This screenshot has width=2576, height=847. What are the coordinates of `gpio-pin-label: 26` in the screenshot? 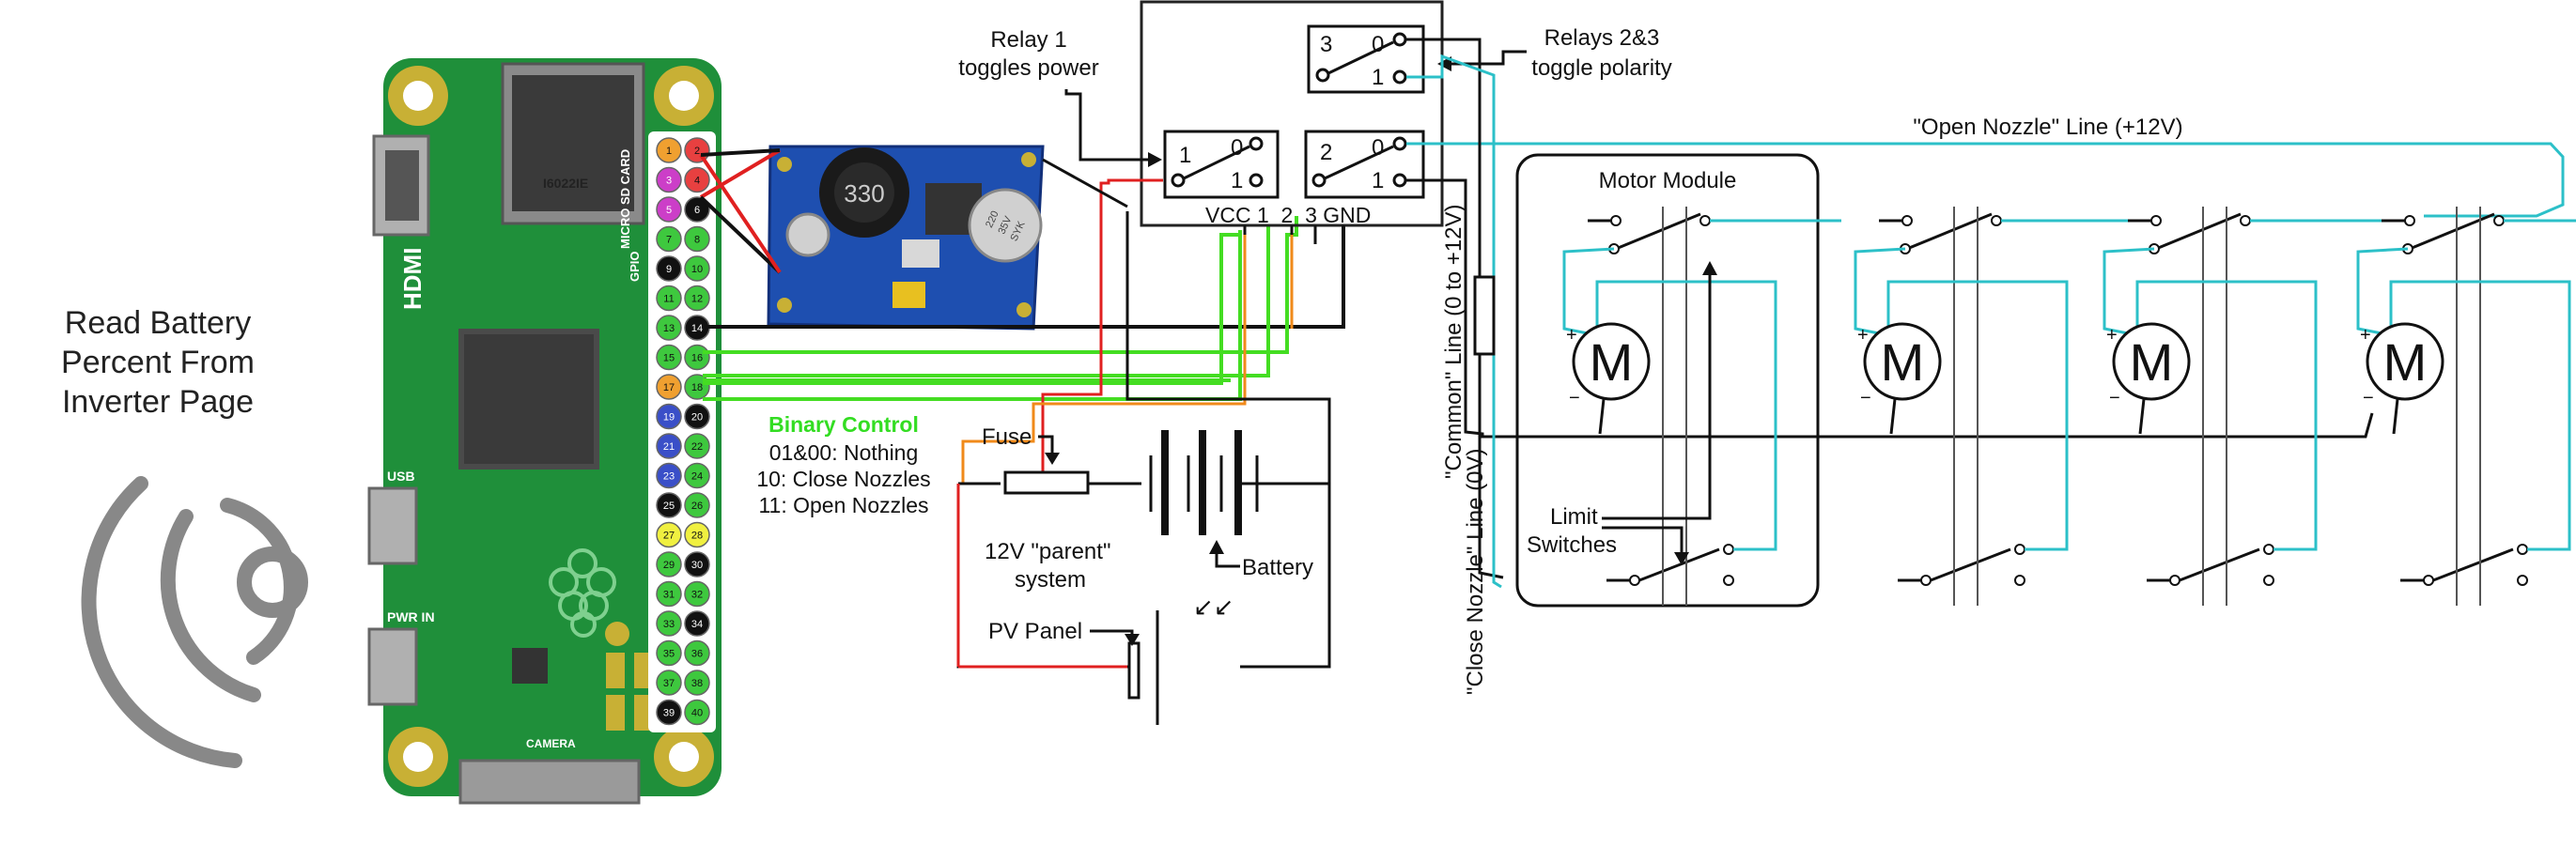 It's located at (697, 506).